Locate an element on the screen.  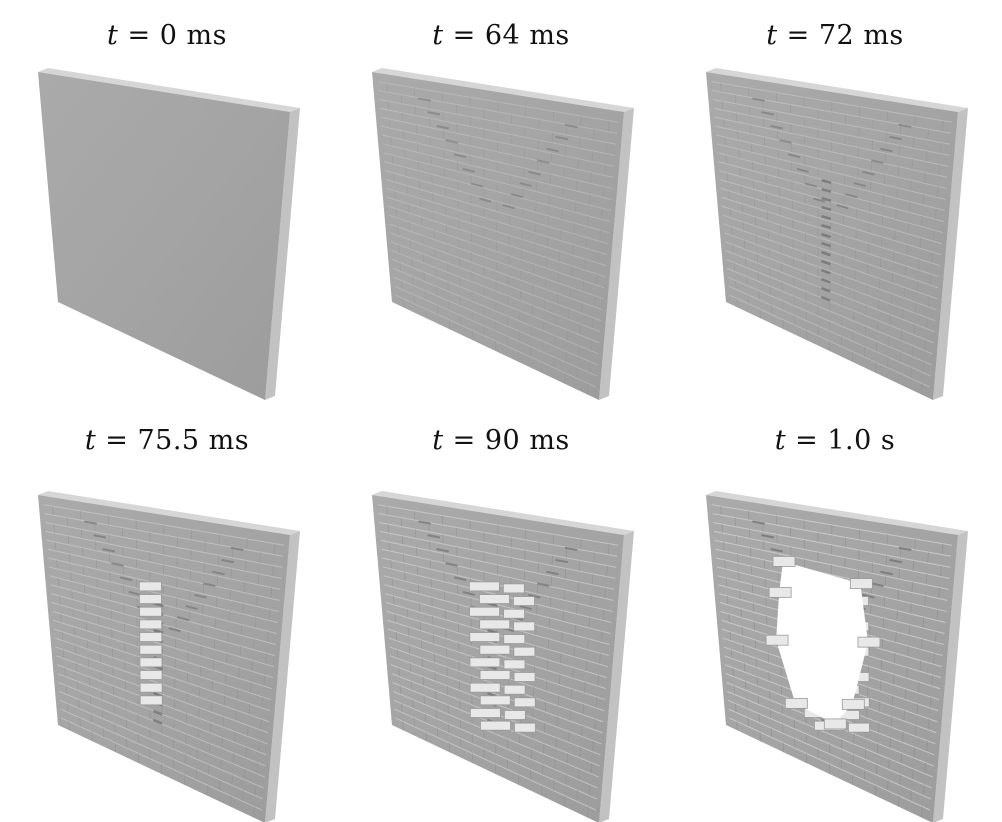
time-value: = 0 ms is located at coordinates (177, 35).